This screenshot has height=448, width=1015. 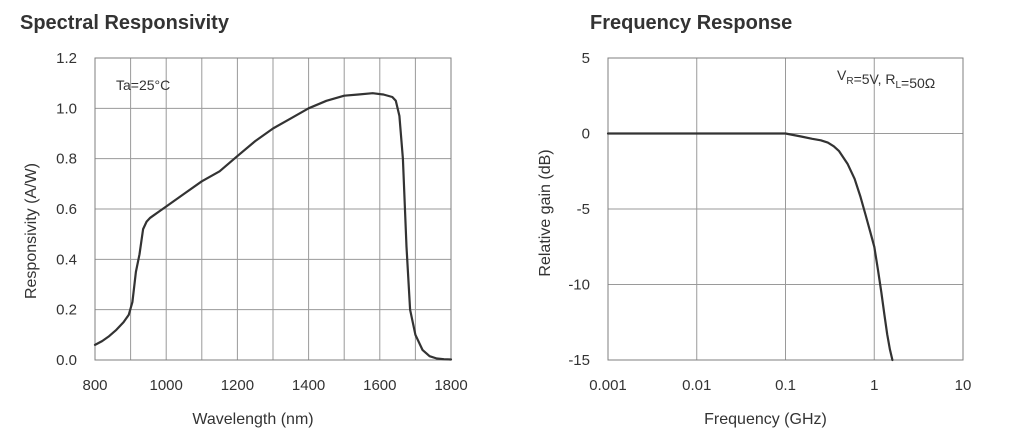 What do you see at coordinates (66, 58) in the screenshot?
I see `spectral-y-tick-label: 1.2` at bounding box center [66, 58].